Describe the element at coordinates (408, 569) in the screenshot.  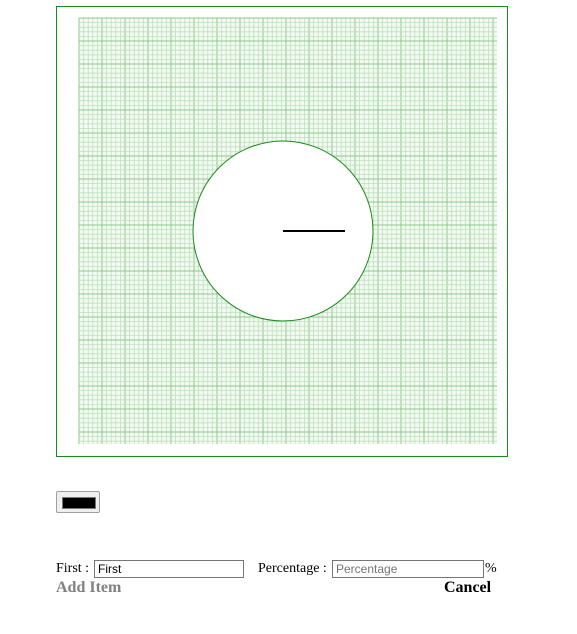
I see `percentage-input` at that location.